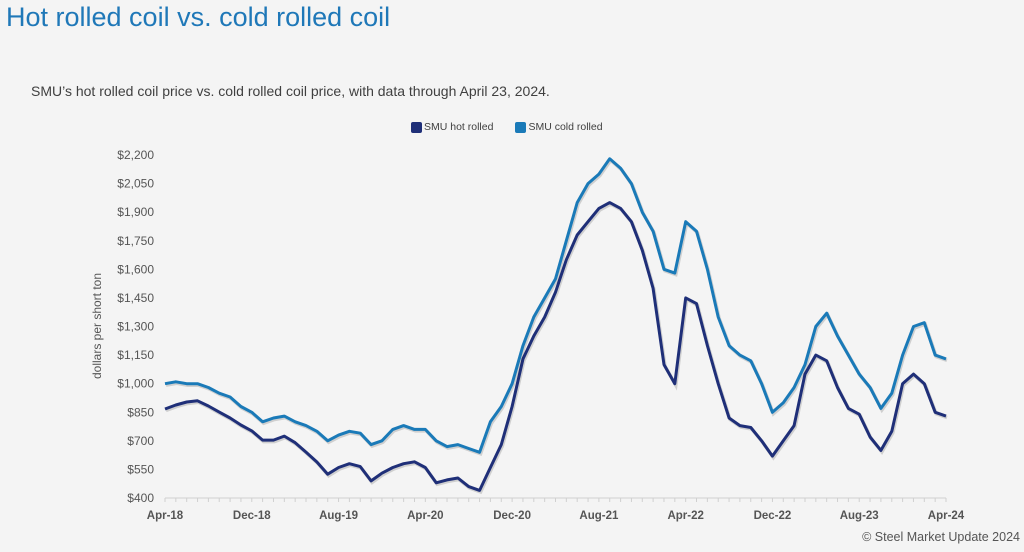 The image size is (1024, 552). I want to click on y-tick-label: $700, so click(140, 441).